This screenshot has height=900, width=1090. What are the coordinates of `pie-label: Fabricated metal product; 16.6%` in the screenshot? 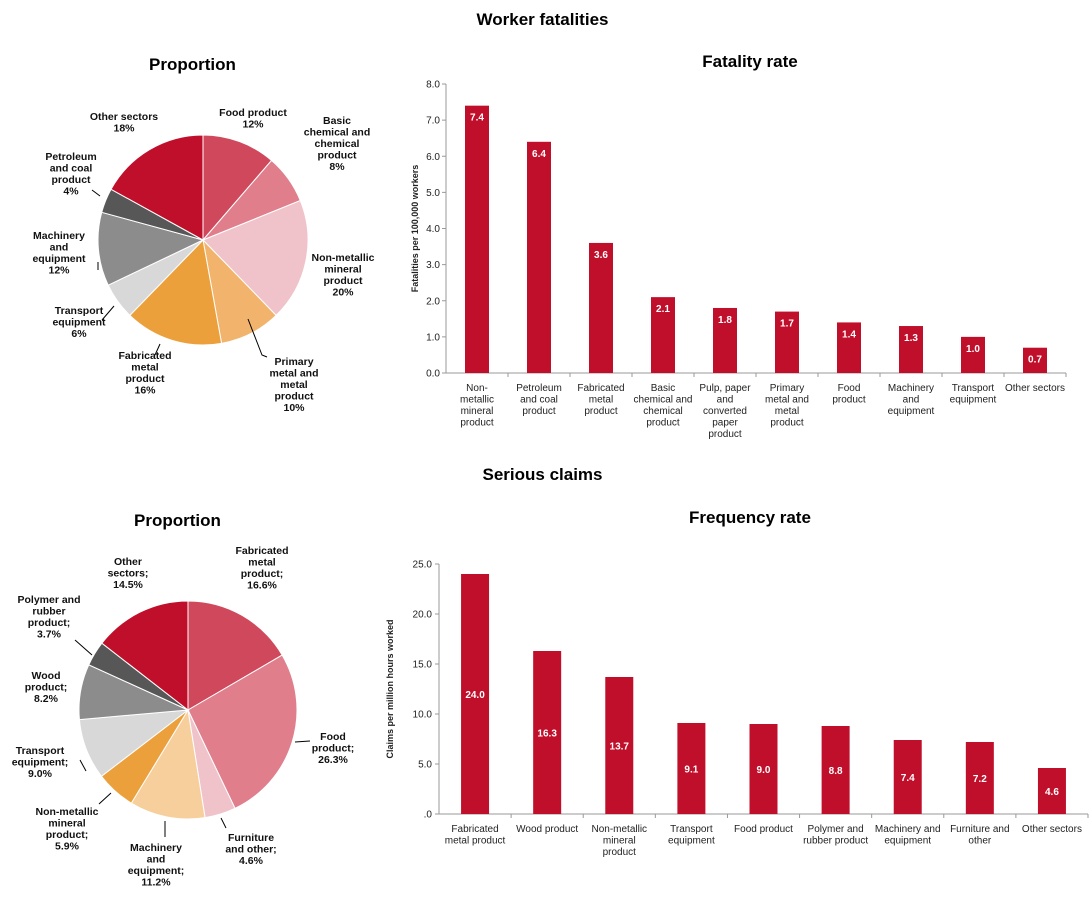 It's located at (261, 568).